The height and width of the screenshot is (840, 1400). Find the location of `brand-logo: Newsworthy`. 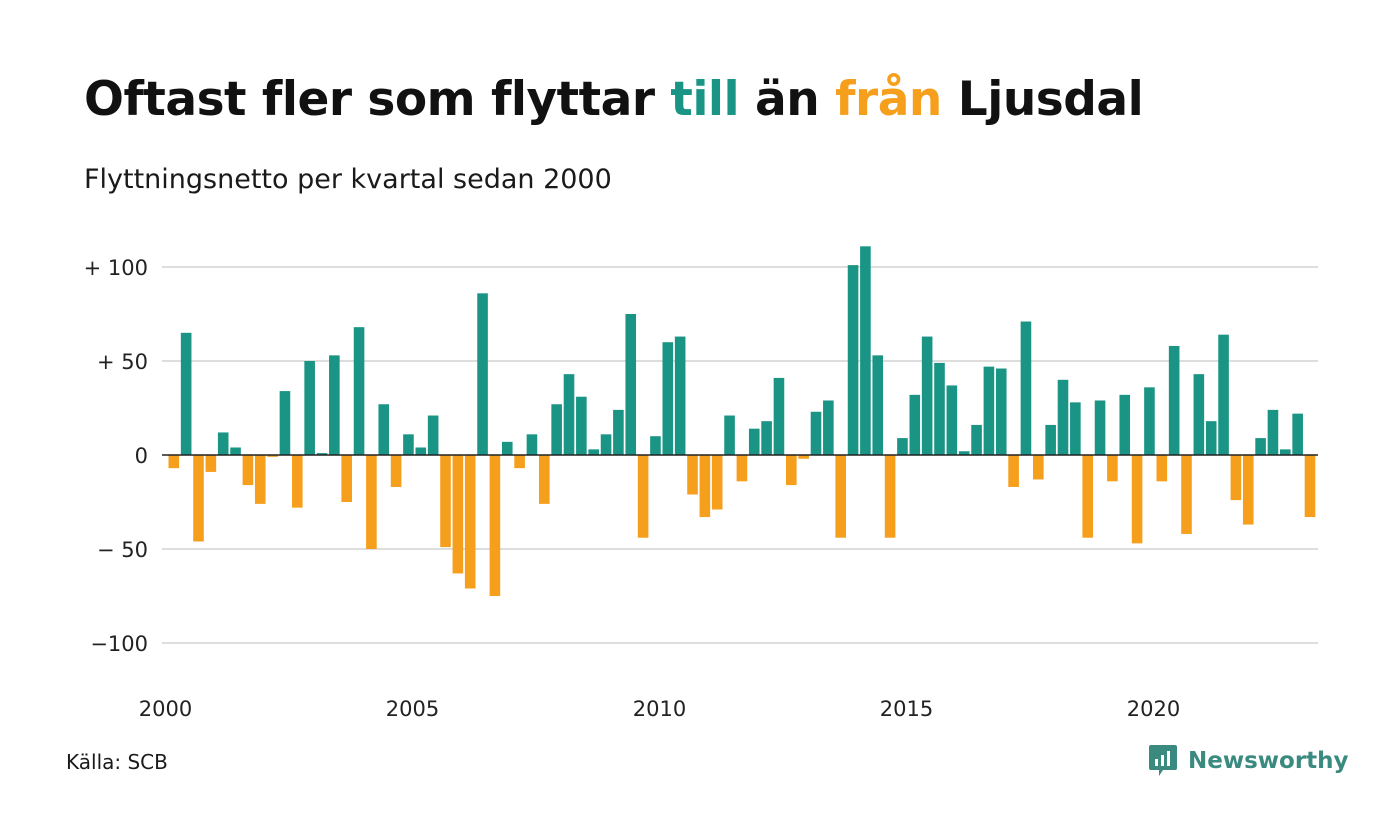

brand-logo: Newsworthy is located at coordinates (1248, 761).